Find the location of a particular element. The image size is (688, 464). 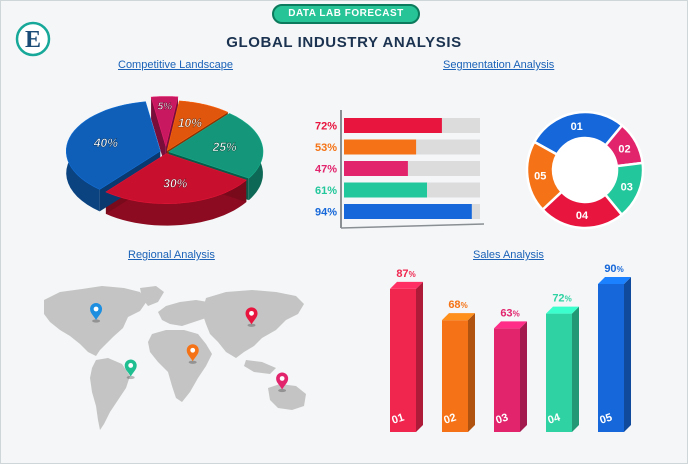

hbar-axis-x is located at coordinates (412, 226).